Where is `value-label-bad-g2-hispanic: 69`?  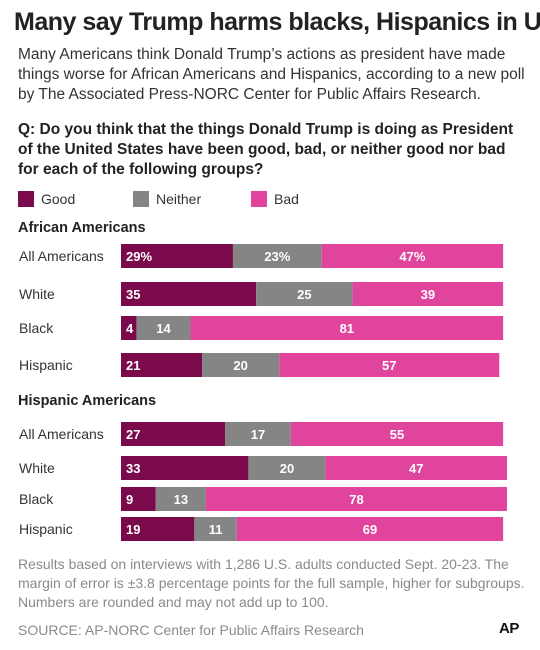 value-label-bad-g2-hispanic: 69 is located at coordinates (370, 529).